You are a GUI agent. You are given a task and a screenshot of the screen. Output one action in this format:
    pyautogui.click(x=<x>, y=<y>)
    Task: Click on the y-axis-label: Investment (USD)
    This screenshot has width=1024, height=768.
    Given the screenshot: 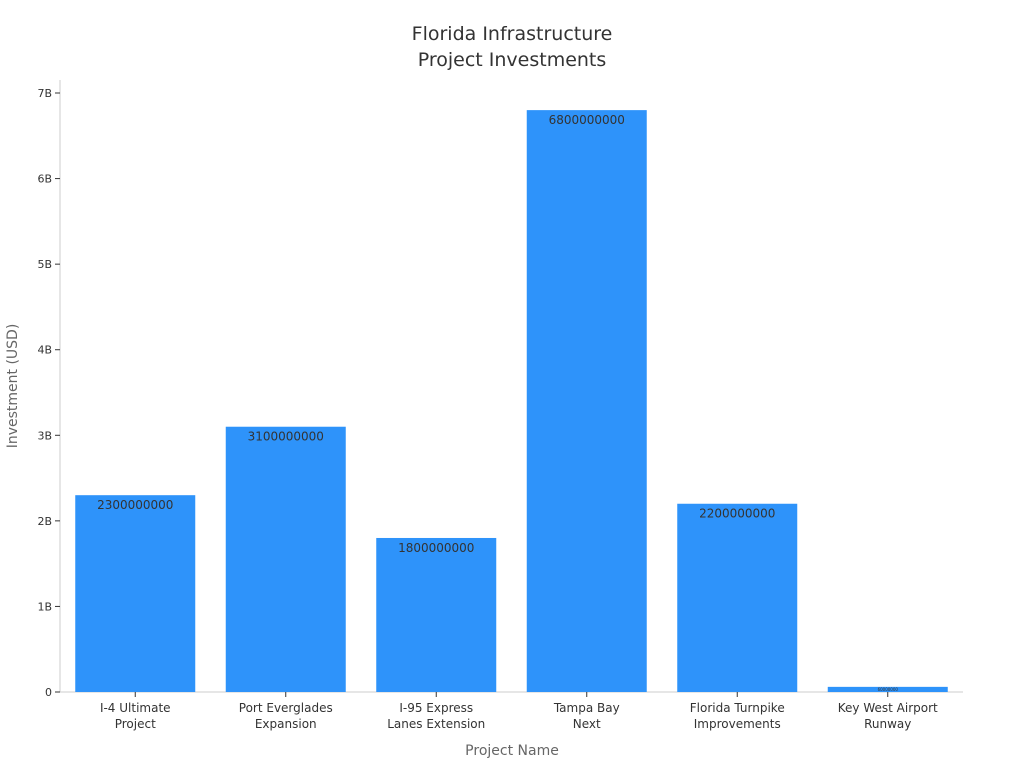 What is the action you would take?
    pyautogui.click(x=13, y=386)
    